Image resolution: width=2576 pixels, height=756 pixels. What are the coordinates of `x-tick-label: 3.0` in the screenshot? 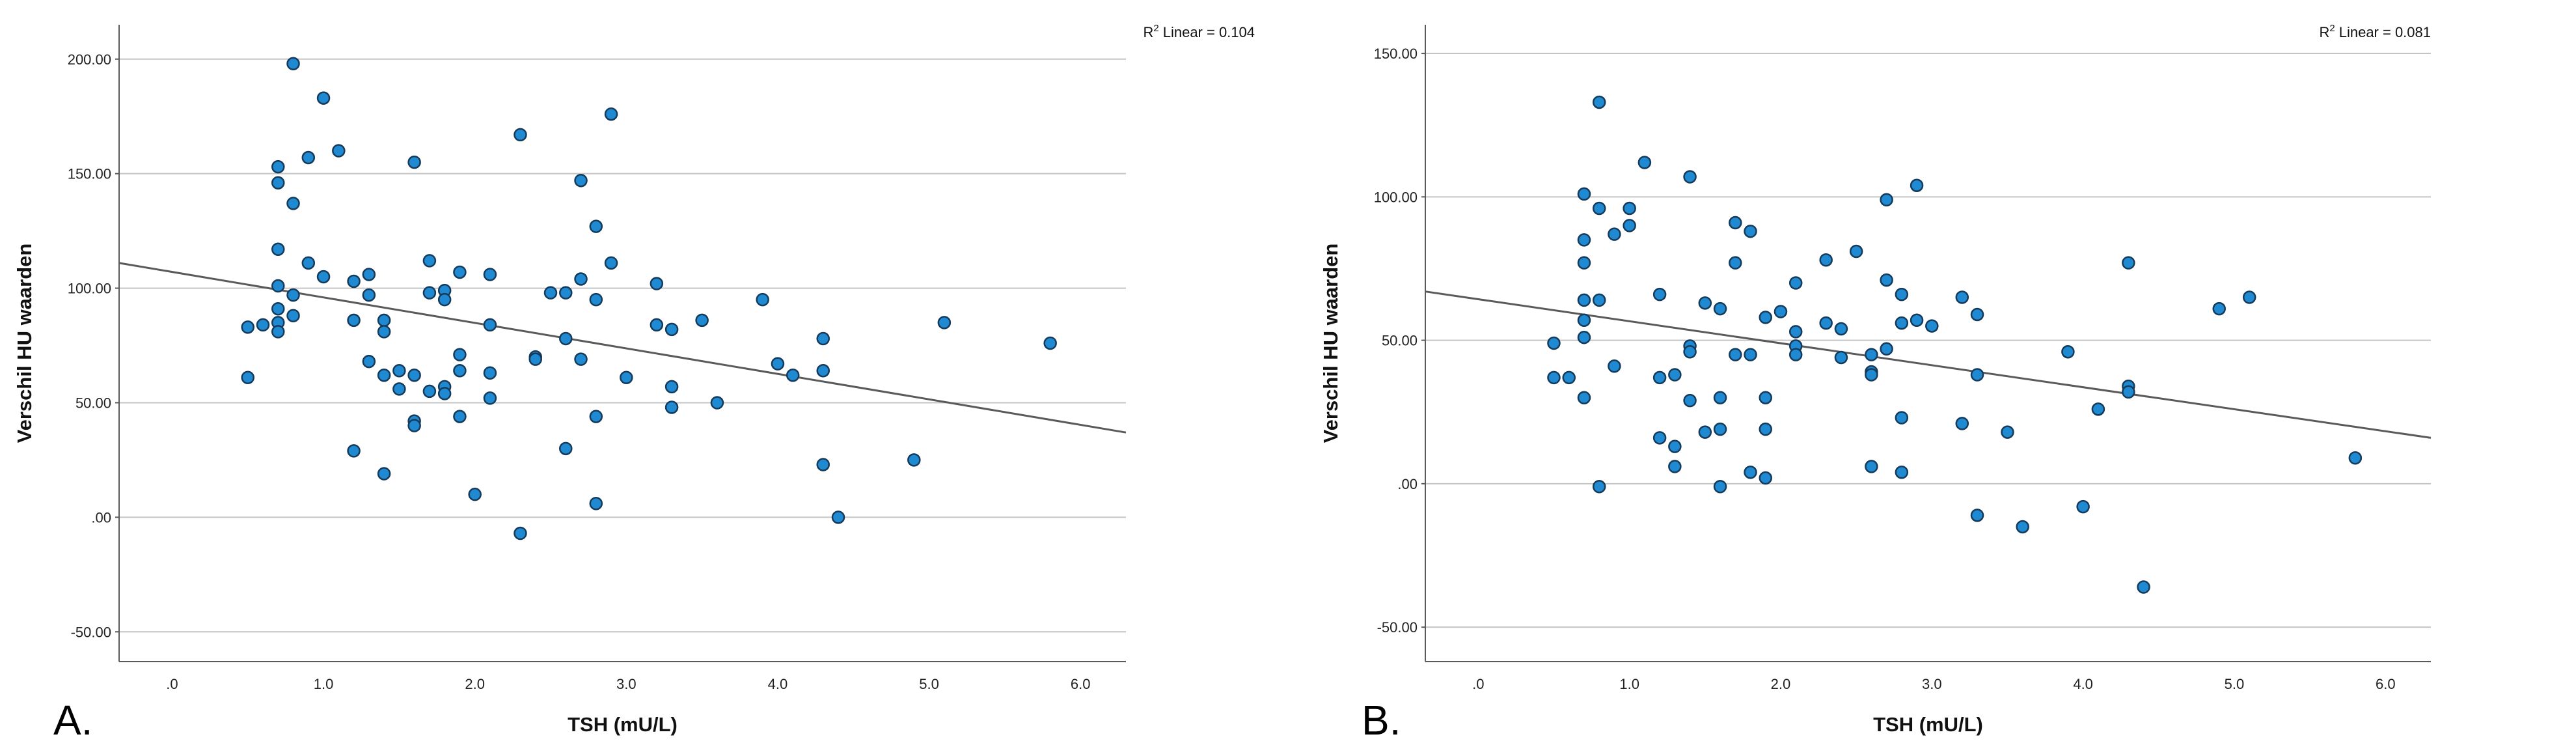 It's located at (1932, 684).